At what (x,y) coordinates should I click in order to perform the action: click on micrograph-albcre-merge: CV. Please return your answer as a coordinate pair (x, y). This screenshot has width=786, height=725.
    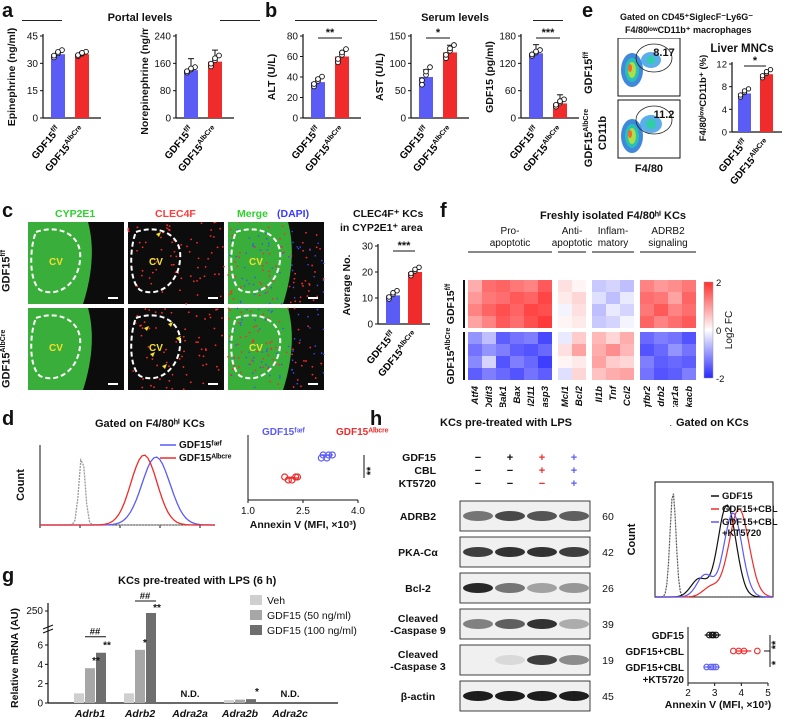
    Looking at the image, I should click on (276, 348).